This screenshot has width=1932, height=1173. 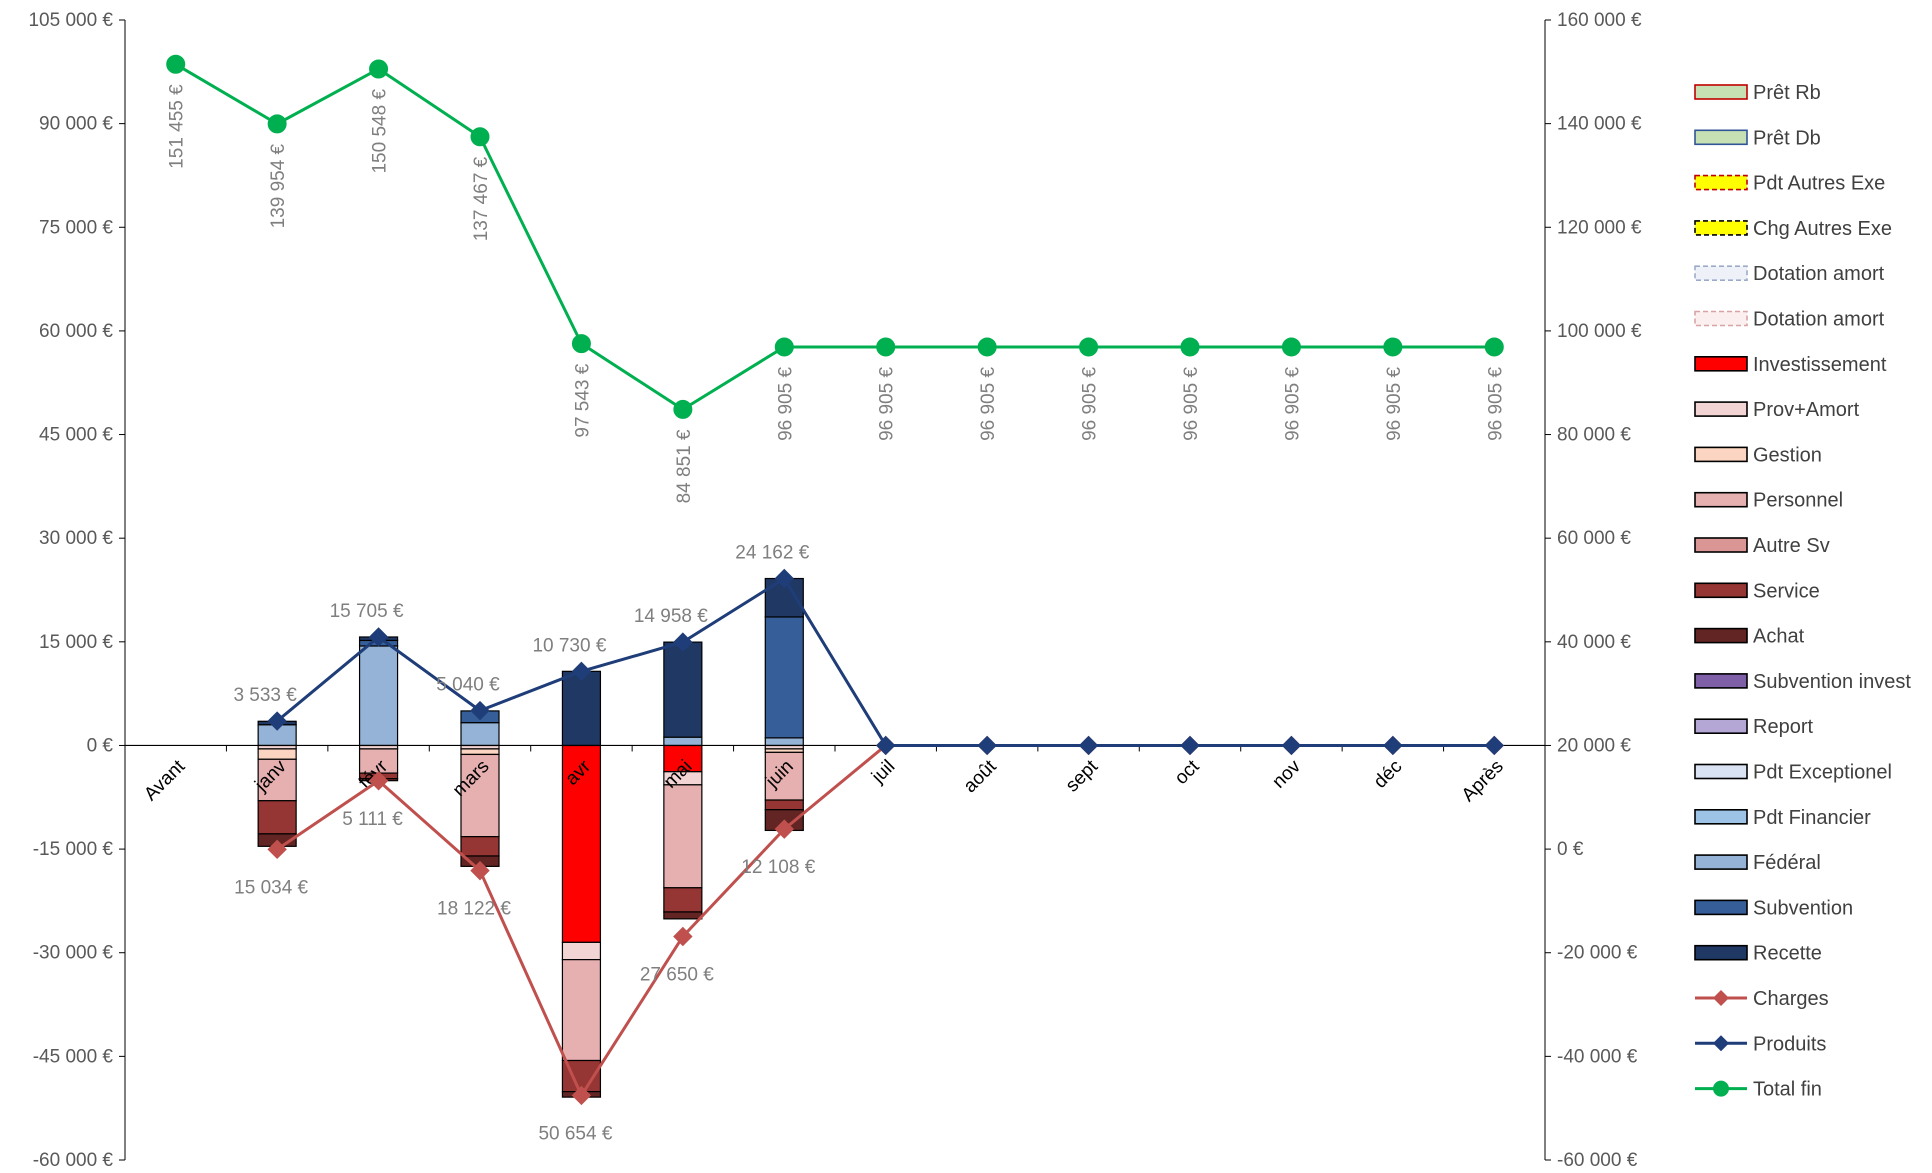 I want to click on category-label: juil, so click(x=883, y=772).